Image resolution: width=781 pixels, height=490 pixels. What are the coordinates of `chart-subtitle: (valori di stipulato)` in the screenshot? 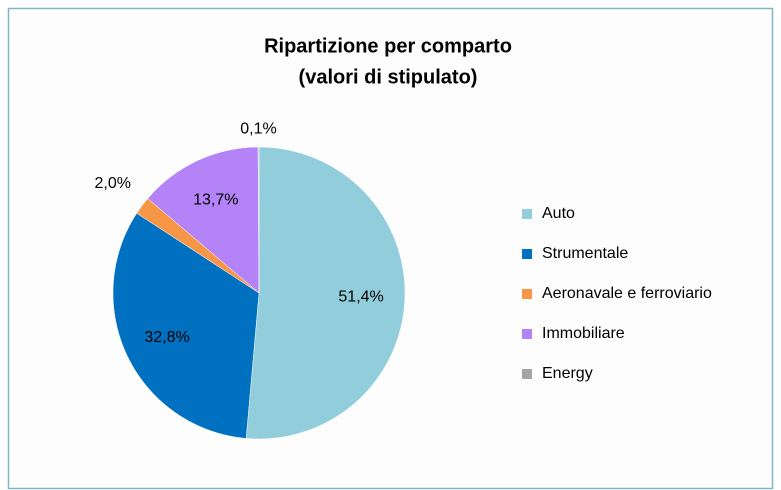 It's located at (388, 77).